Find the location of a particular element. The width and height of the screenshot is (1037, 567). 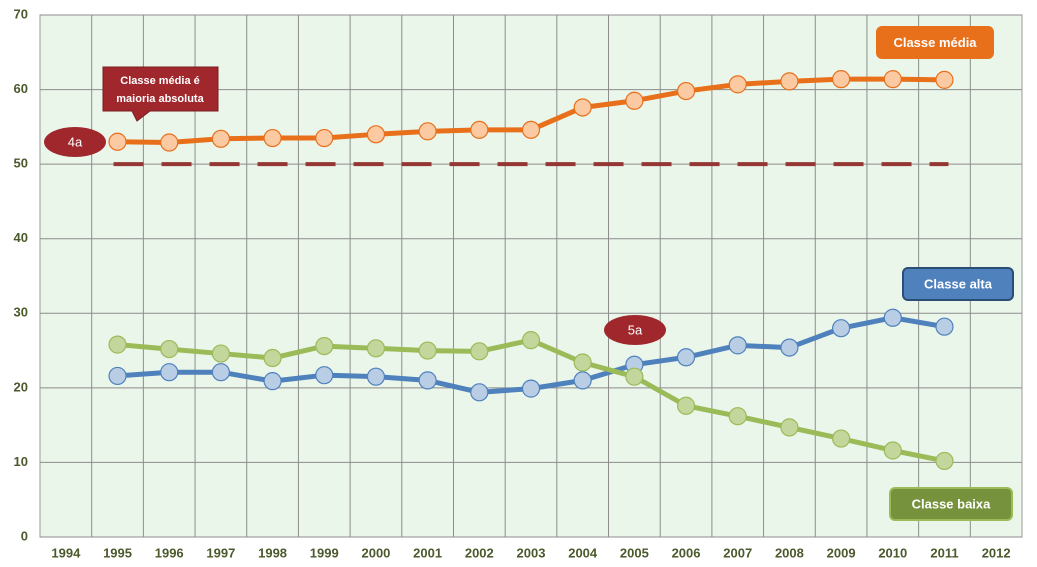

y-tick-label: 0 is located at coordinates (24, 535).